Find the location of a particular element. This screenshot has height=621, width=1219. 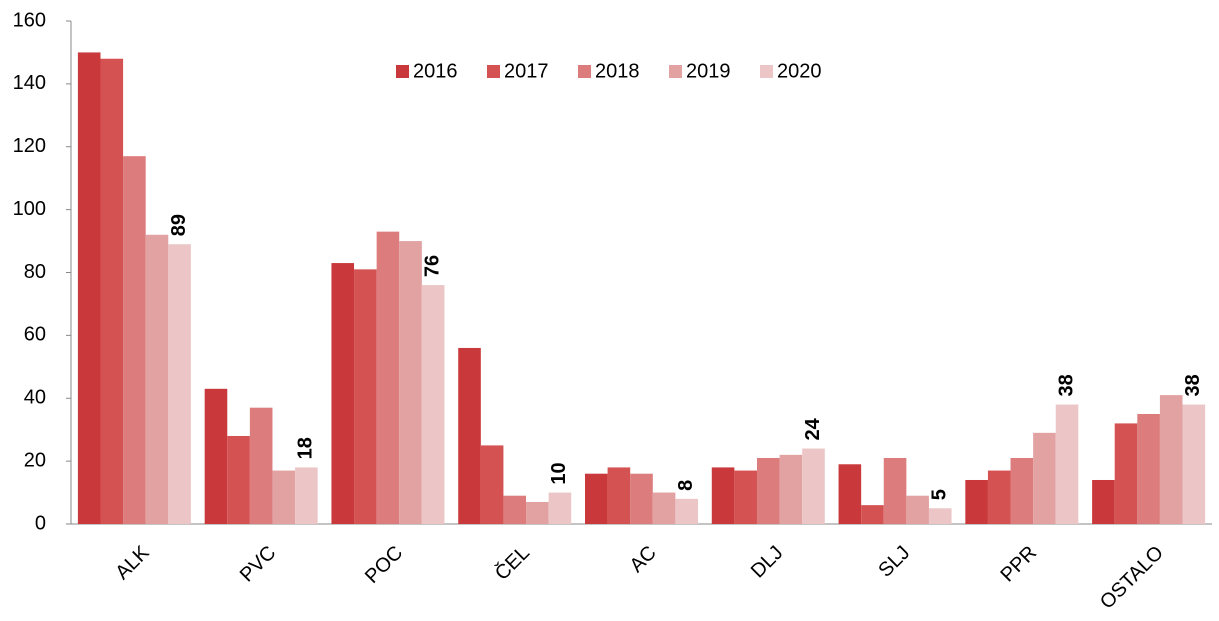

legend-label: 2017 is located at coordinates (526, 71).